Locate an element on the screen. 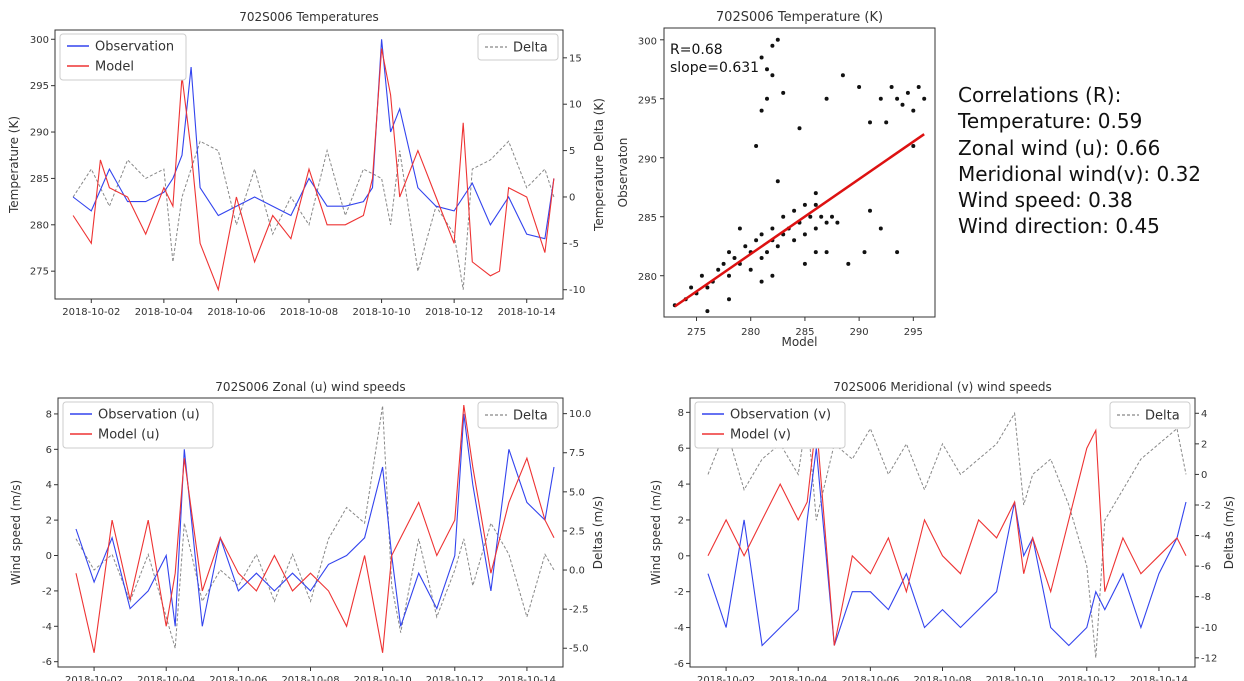  y2-tick-label: 5 is located at coordinates (572, 151).